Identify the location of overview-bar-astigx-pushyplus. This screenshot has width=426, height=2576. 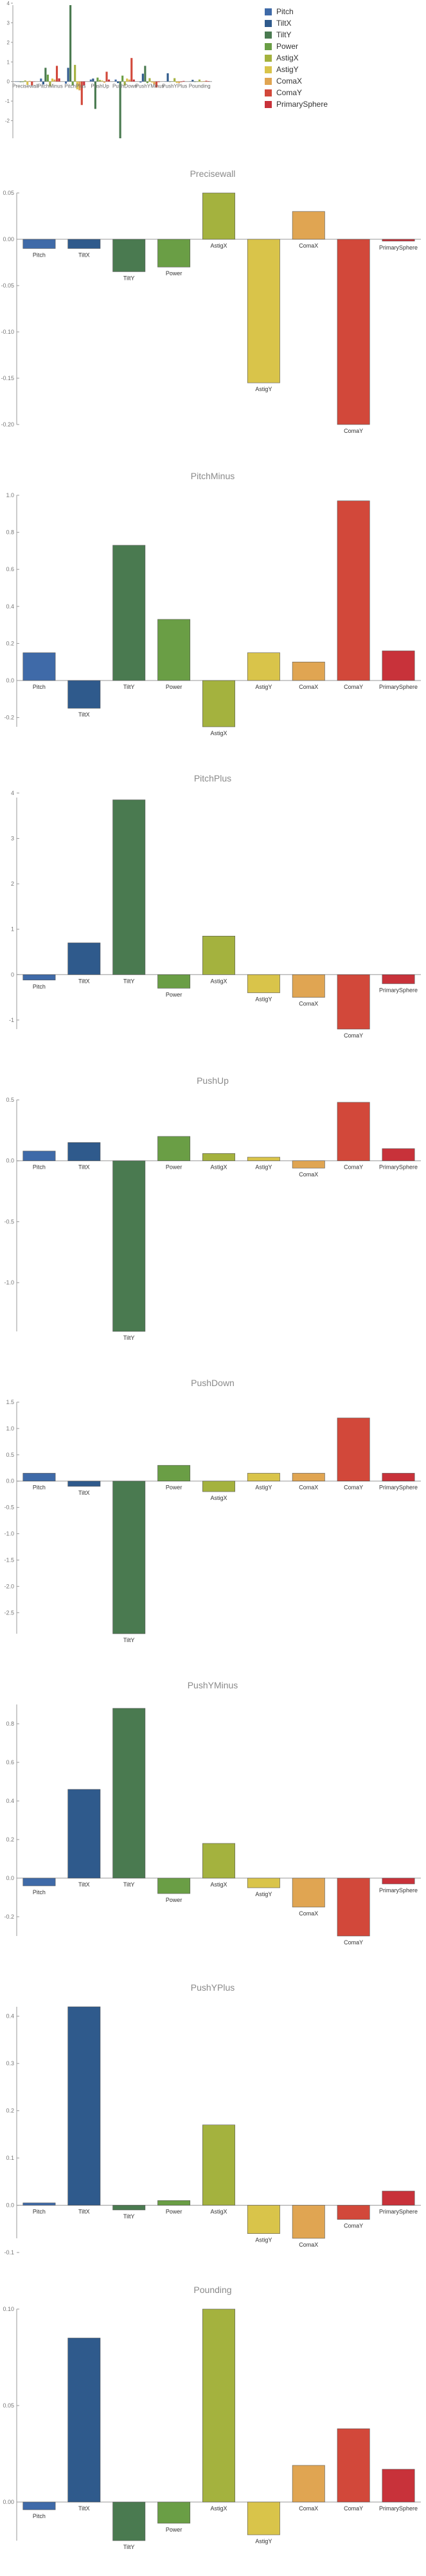
(174, 80).